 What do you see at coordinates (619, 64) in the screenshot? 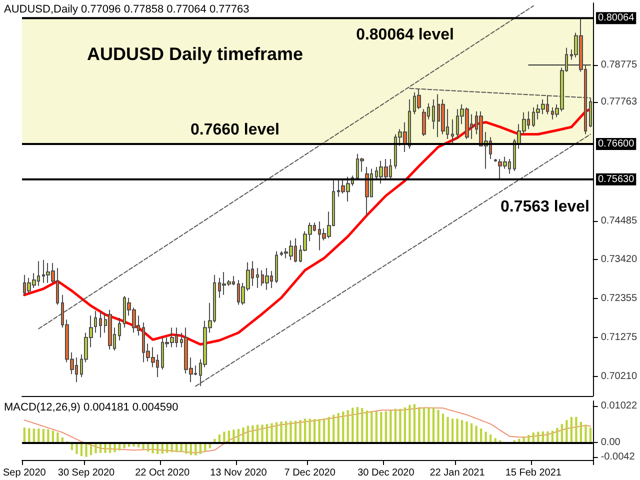
I see `y-tick-label: 0.78775` at bounding box center [619, 64].